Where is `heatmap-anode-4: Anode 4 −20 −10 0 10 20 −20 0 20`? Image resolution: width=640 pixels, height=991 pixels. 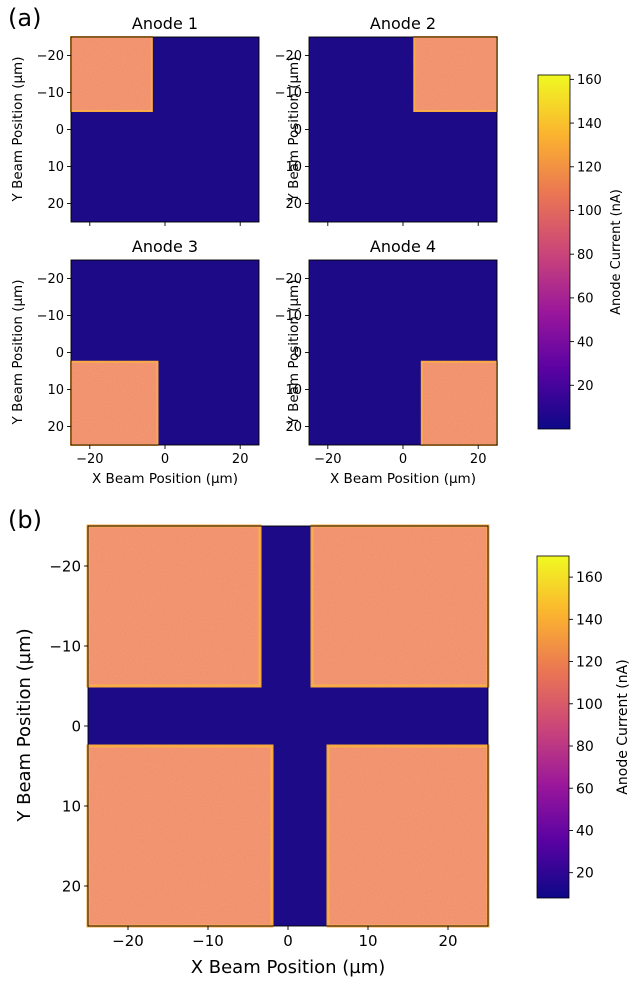 heatmap-anode-4: Anode 4 −20 −10 0 10 20 −20 0 20 is located at coordinates (386, 352).